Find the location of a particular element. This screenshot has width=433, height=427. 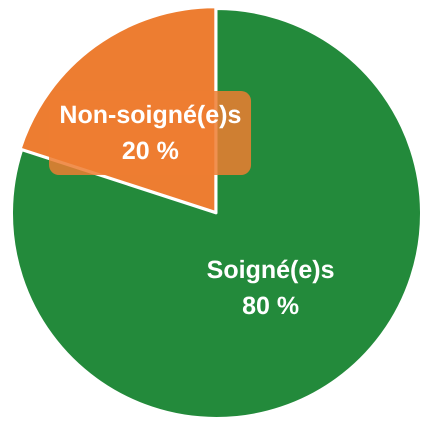

data-label: 20 % is located at coordinates (150, 150).